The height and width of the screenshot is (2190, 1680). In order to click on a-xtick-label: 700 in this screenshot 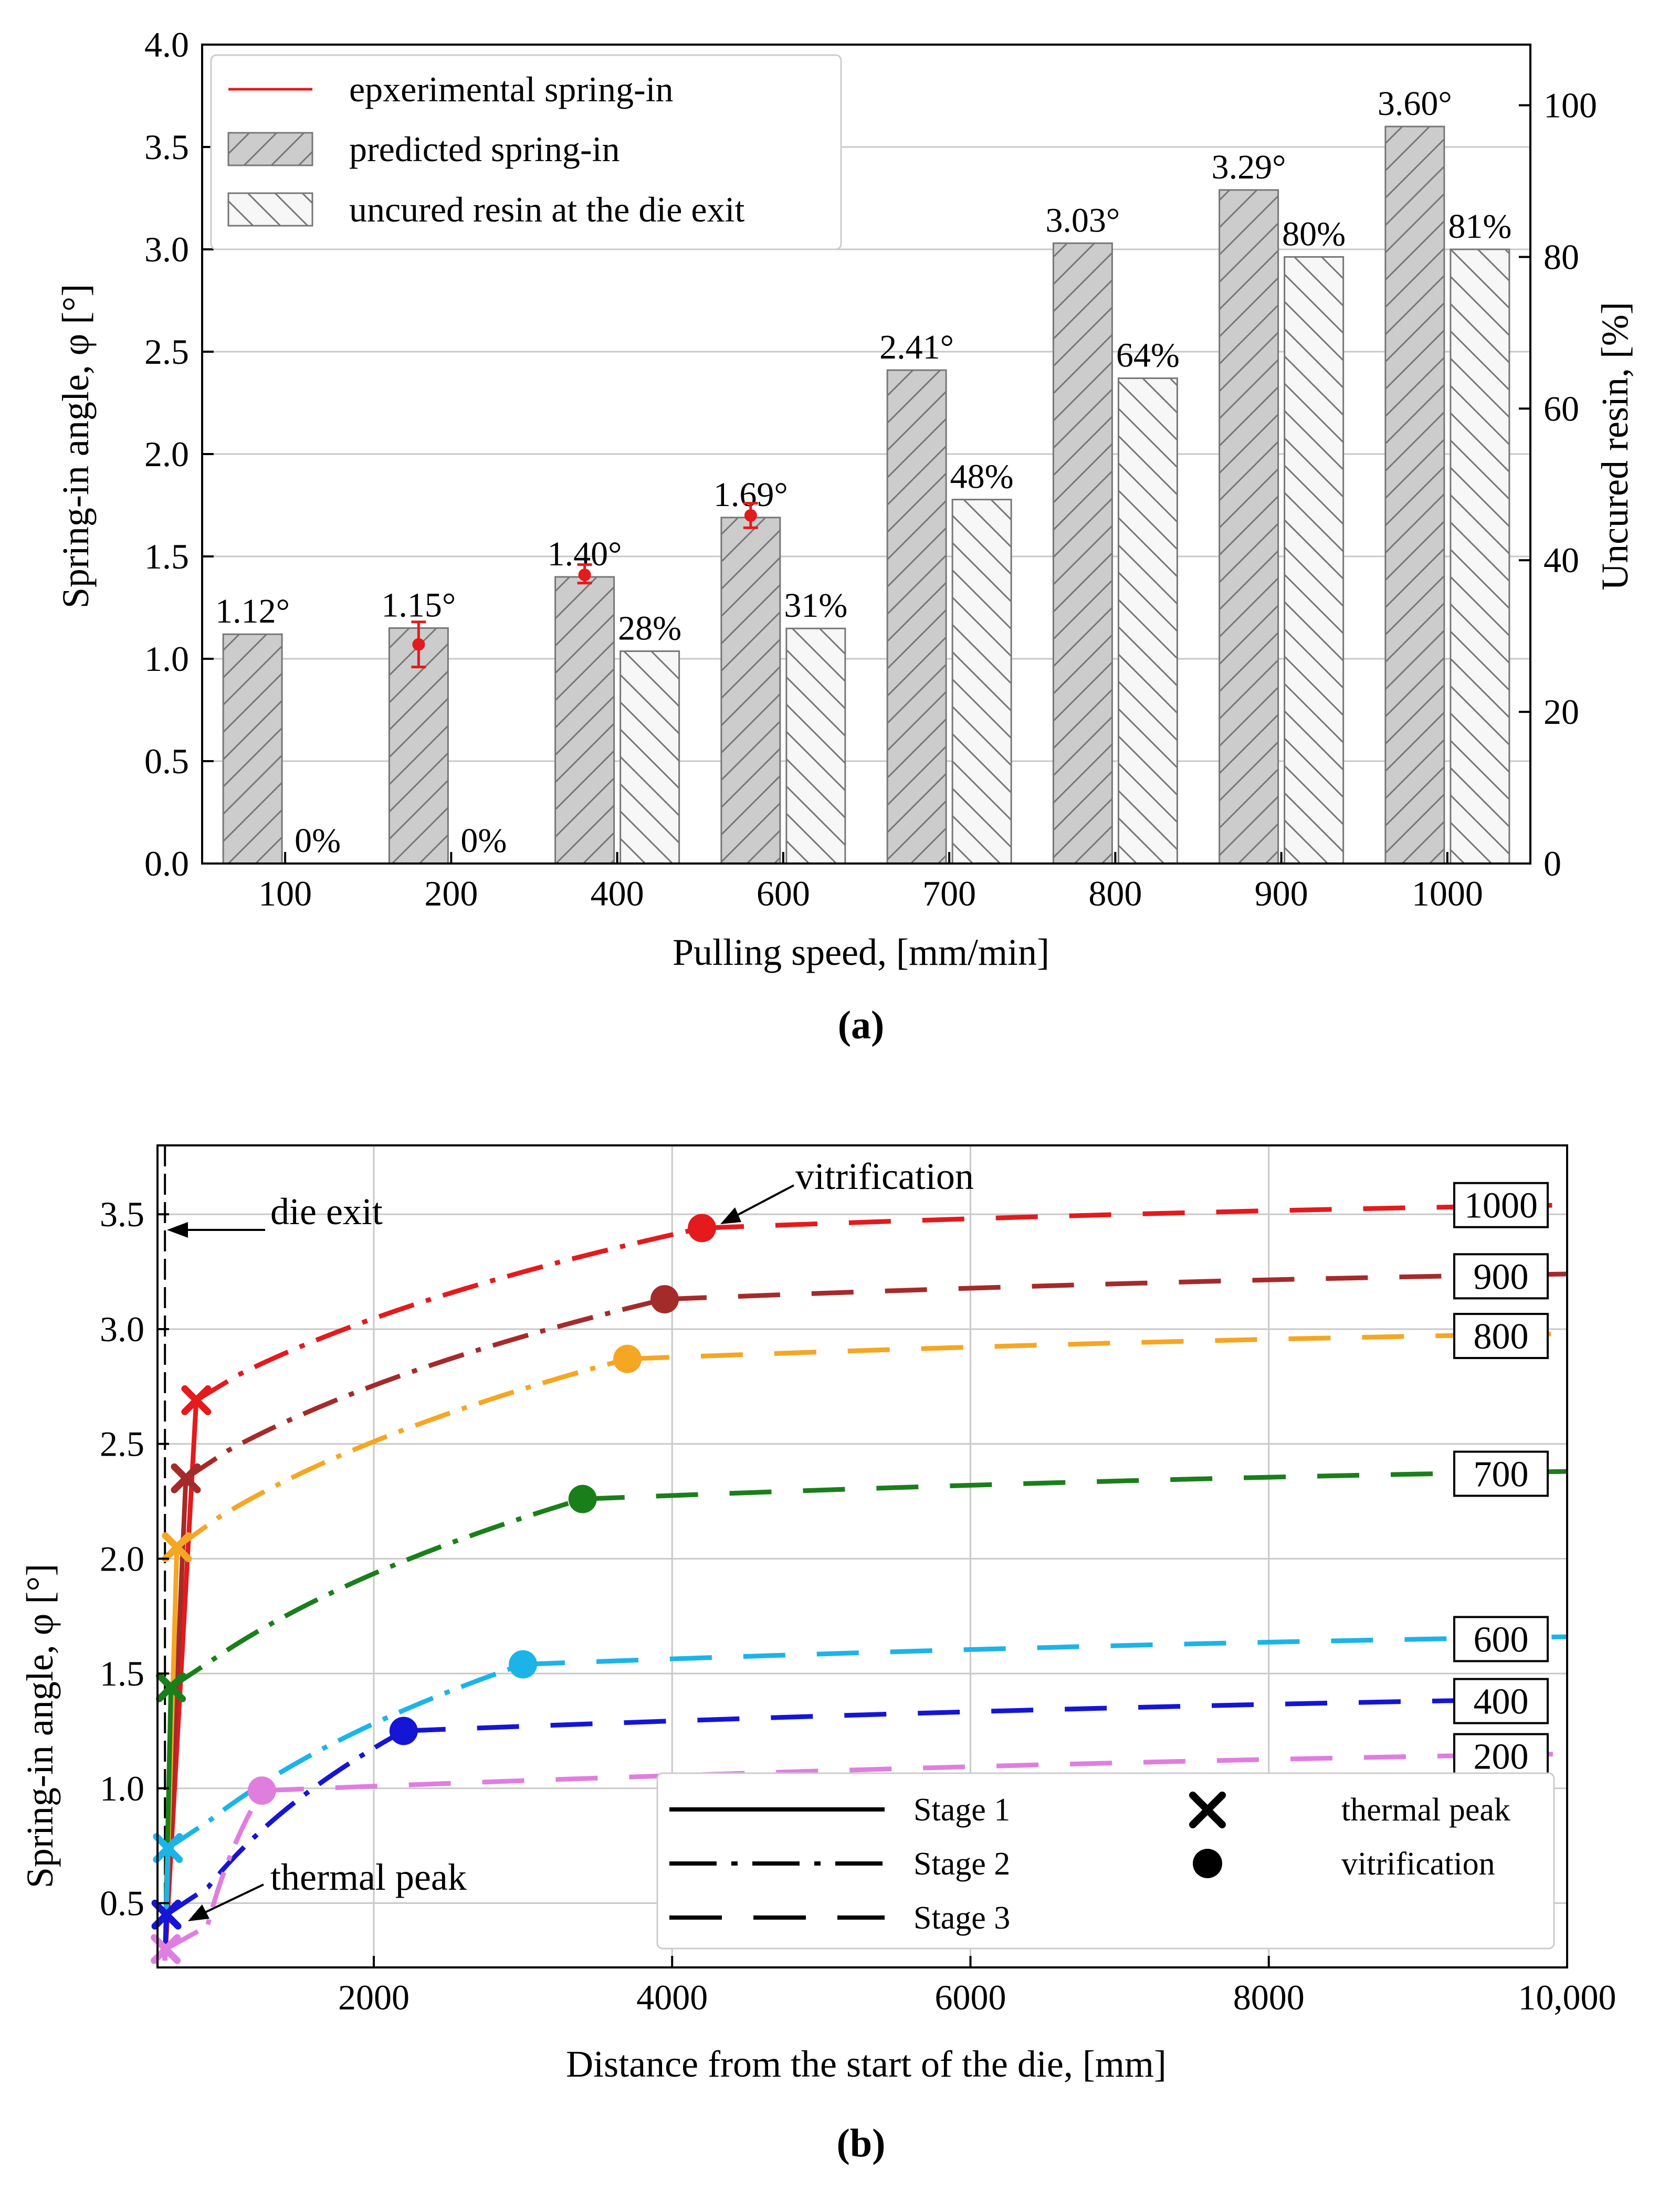, I will do `click(949, 893)`.